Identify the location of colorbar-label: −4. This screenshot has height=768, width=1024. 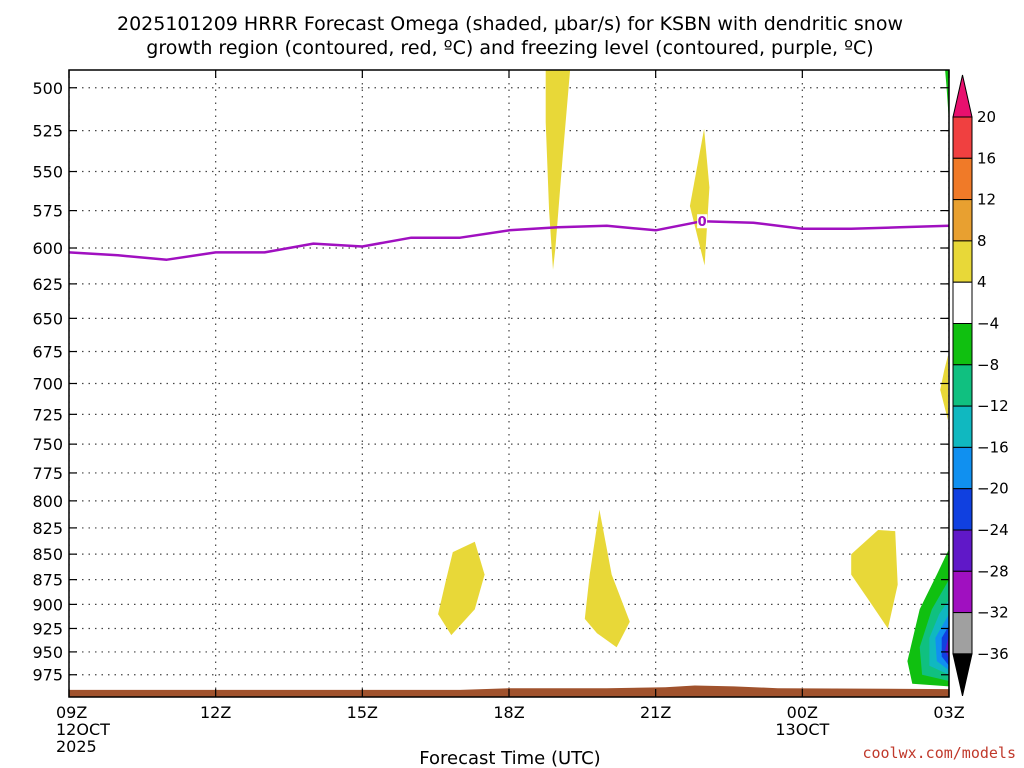
(988, 324).